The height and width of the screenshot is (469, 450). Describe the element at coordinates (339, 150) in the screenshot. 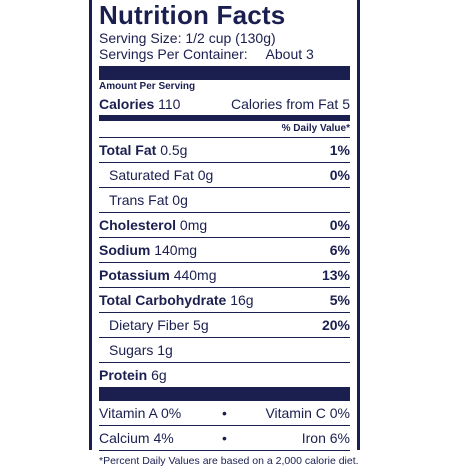

I see `nutrient-dv: 1%` at that location.